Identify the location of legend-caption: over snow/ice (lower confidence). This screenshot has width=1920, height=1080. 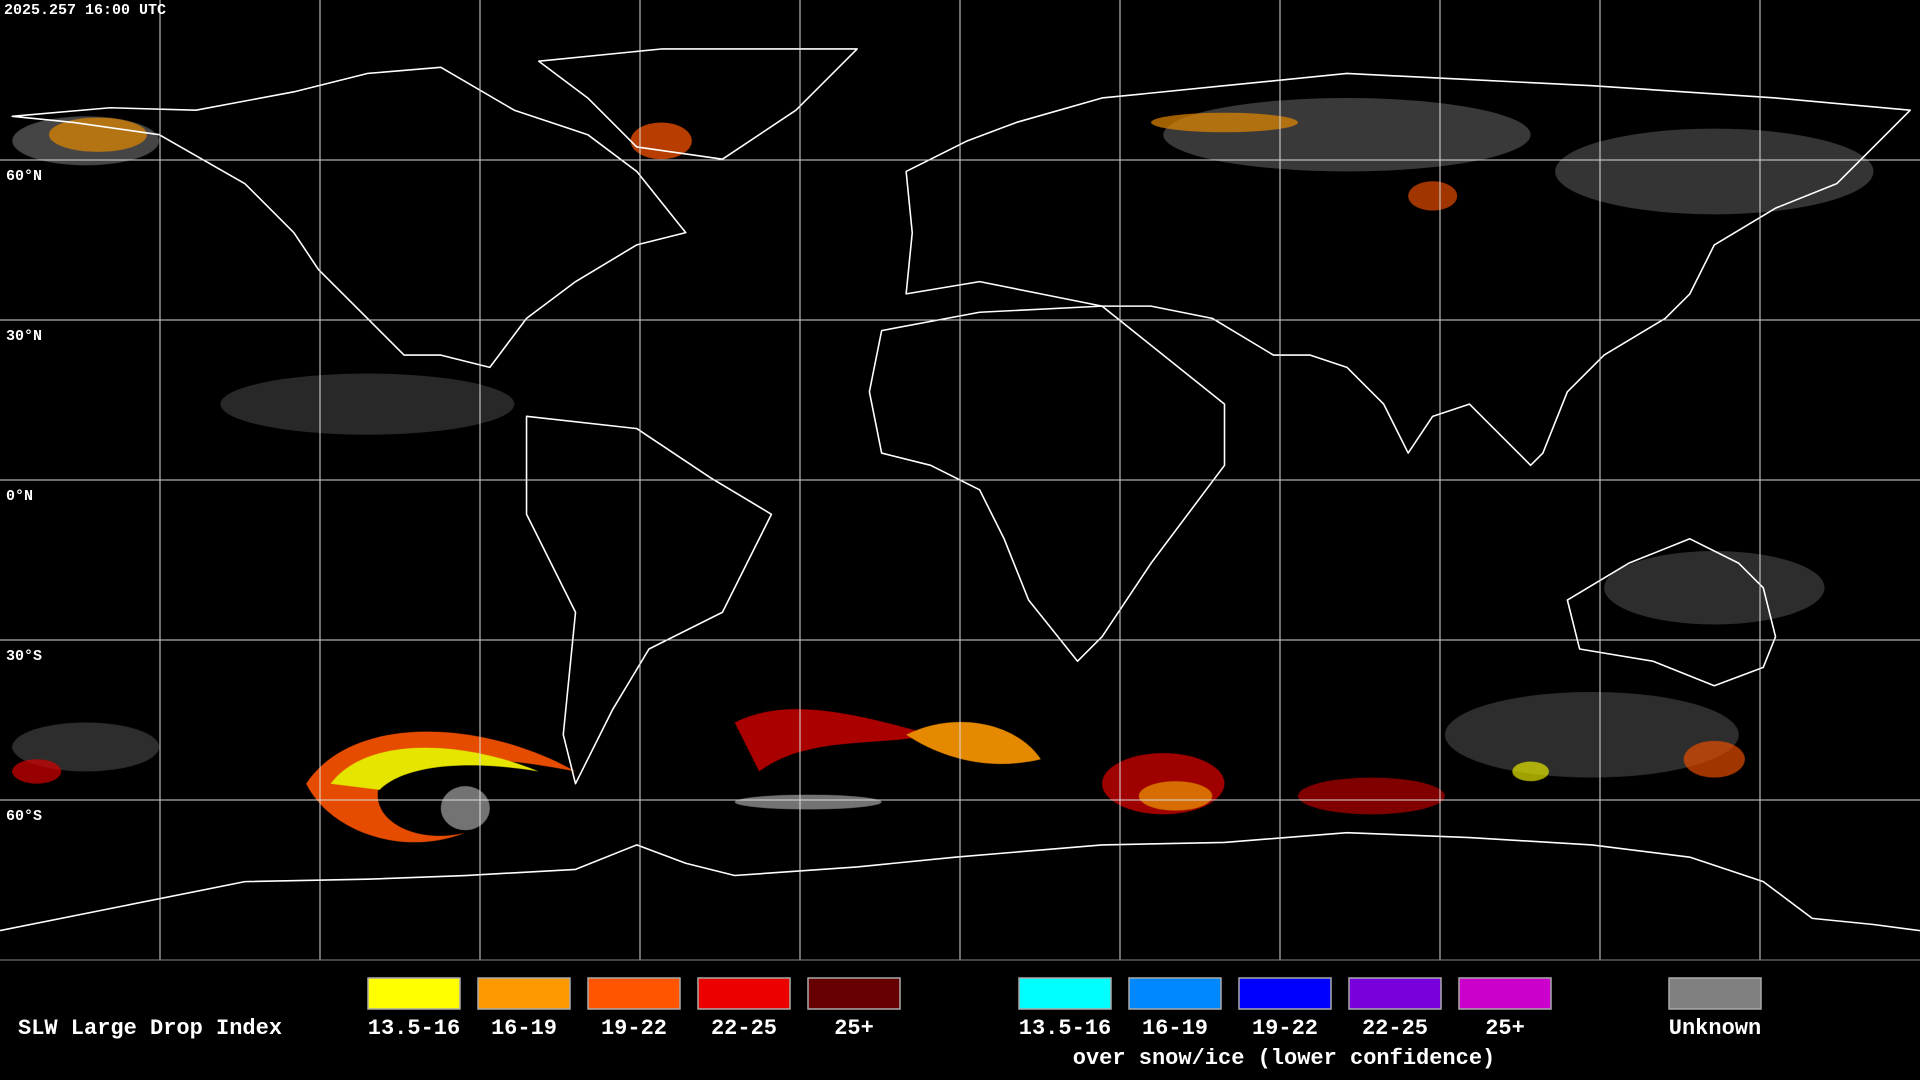
(1284, 1058).